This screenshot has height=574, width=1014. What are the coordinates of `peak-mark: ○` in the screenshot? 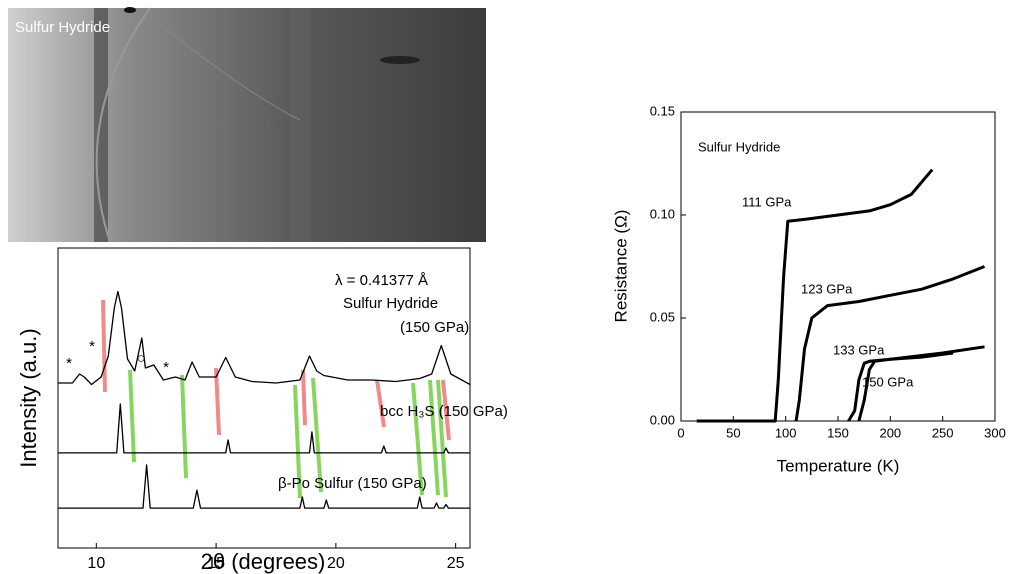 It's located at (140, 358).